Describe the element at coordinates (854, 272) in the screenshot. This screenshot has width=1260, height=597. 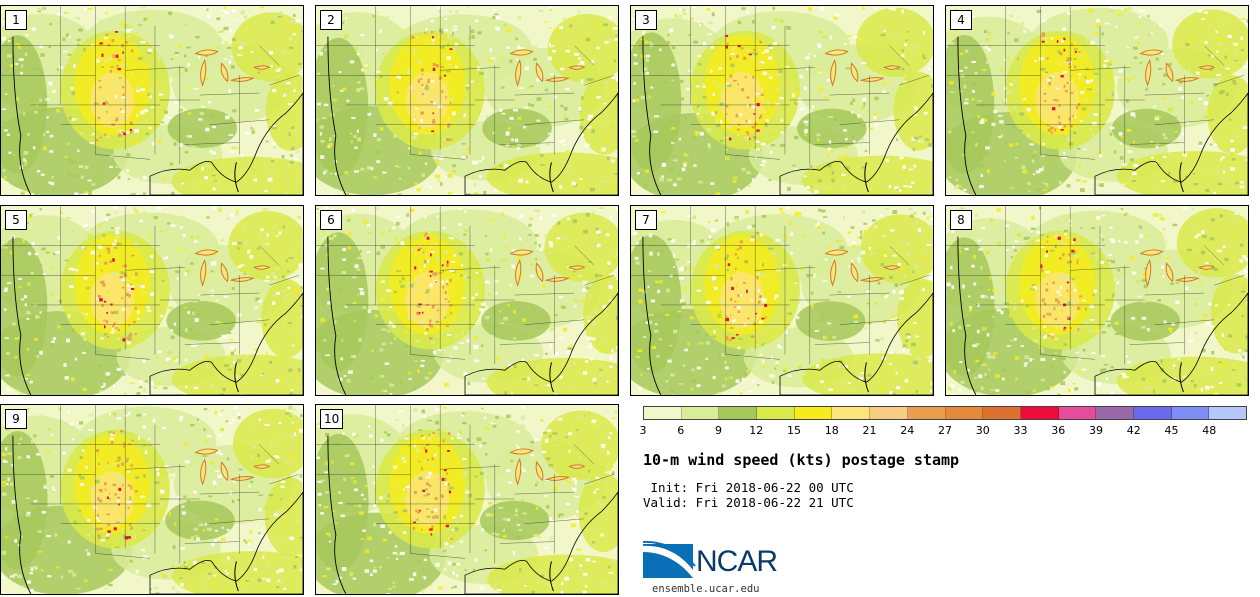
I see `great-lake` at that location.